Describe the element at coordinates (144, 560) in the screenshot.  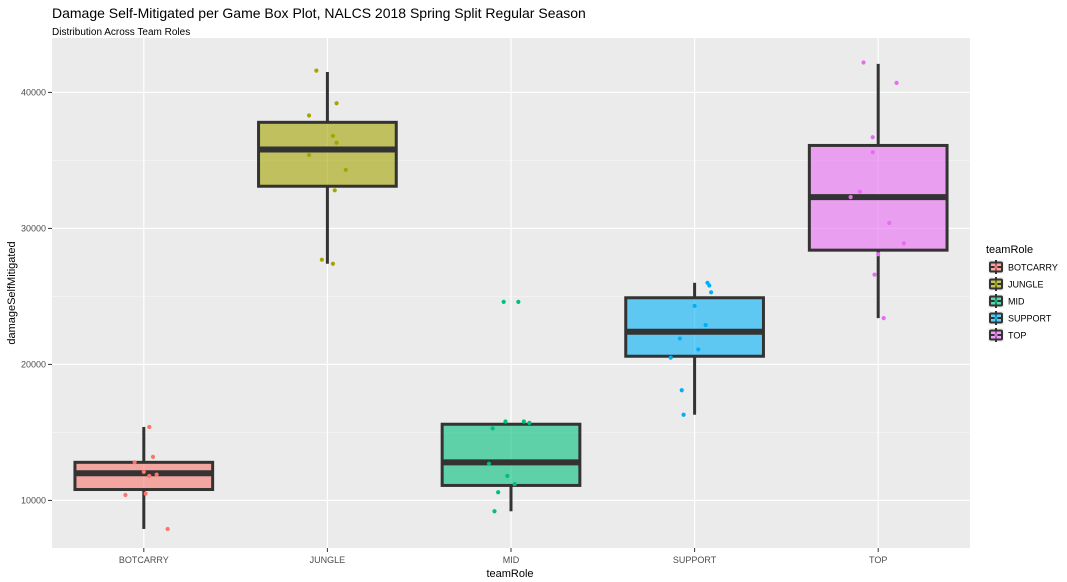
I see `x-tick-label: BOTCARRY` at that location.